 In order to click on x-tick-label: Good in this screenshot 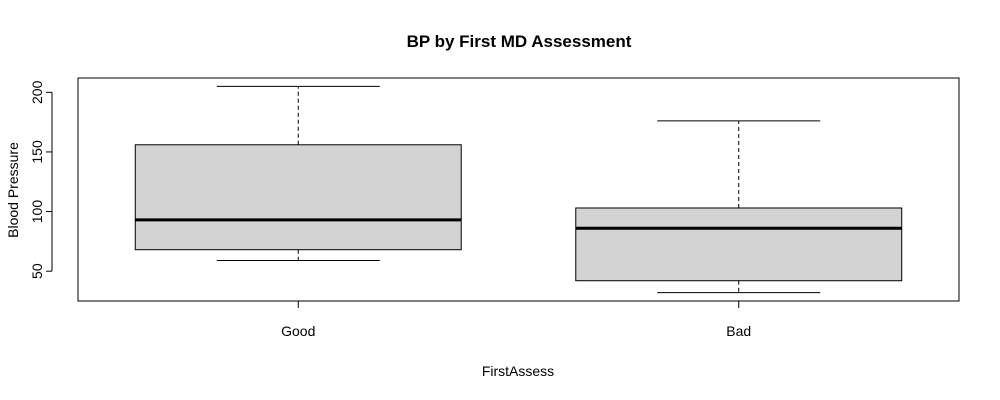, I will do `click(298, 331)`.